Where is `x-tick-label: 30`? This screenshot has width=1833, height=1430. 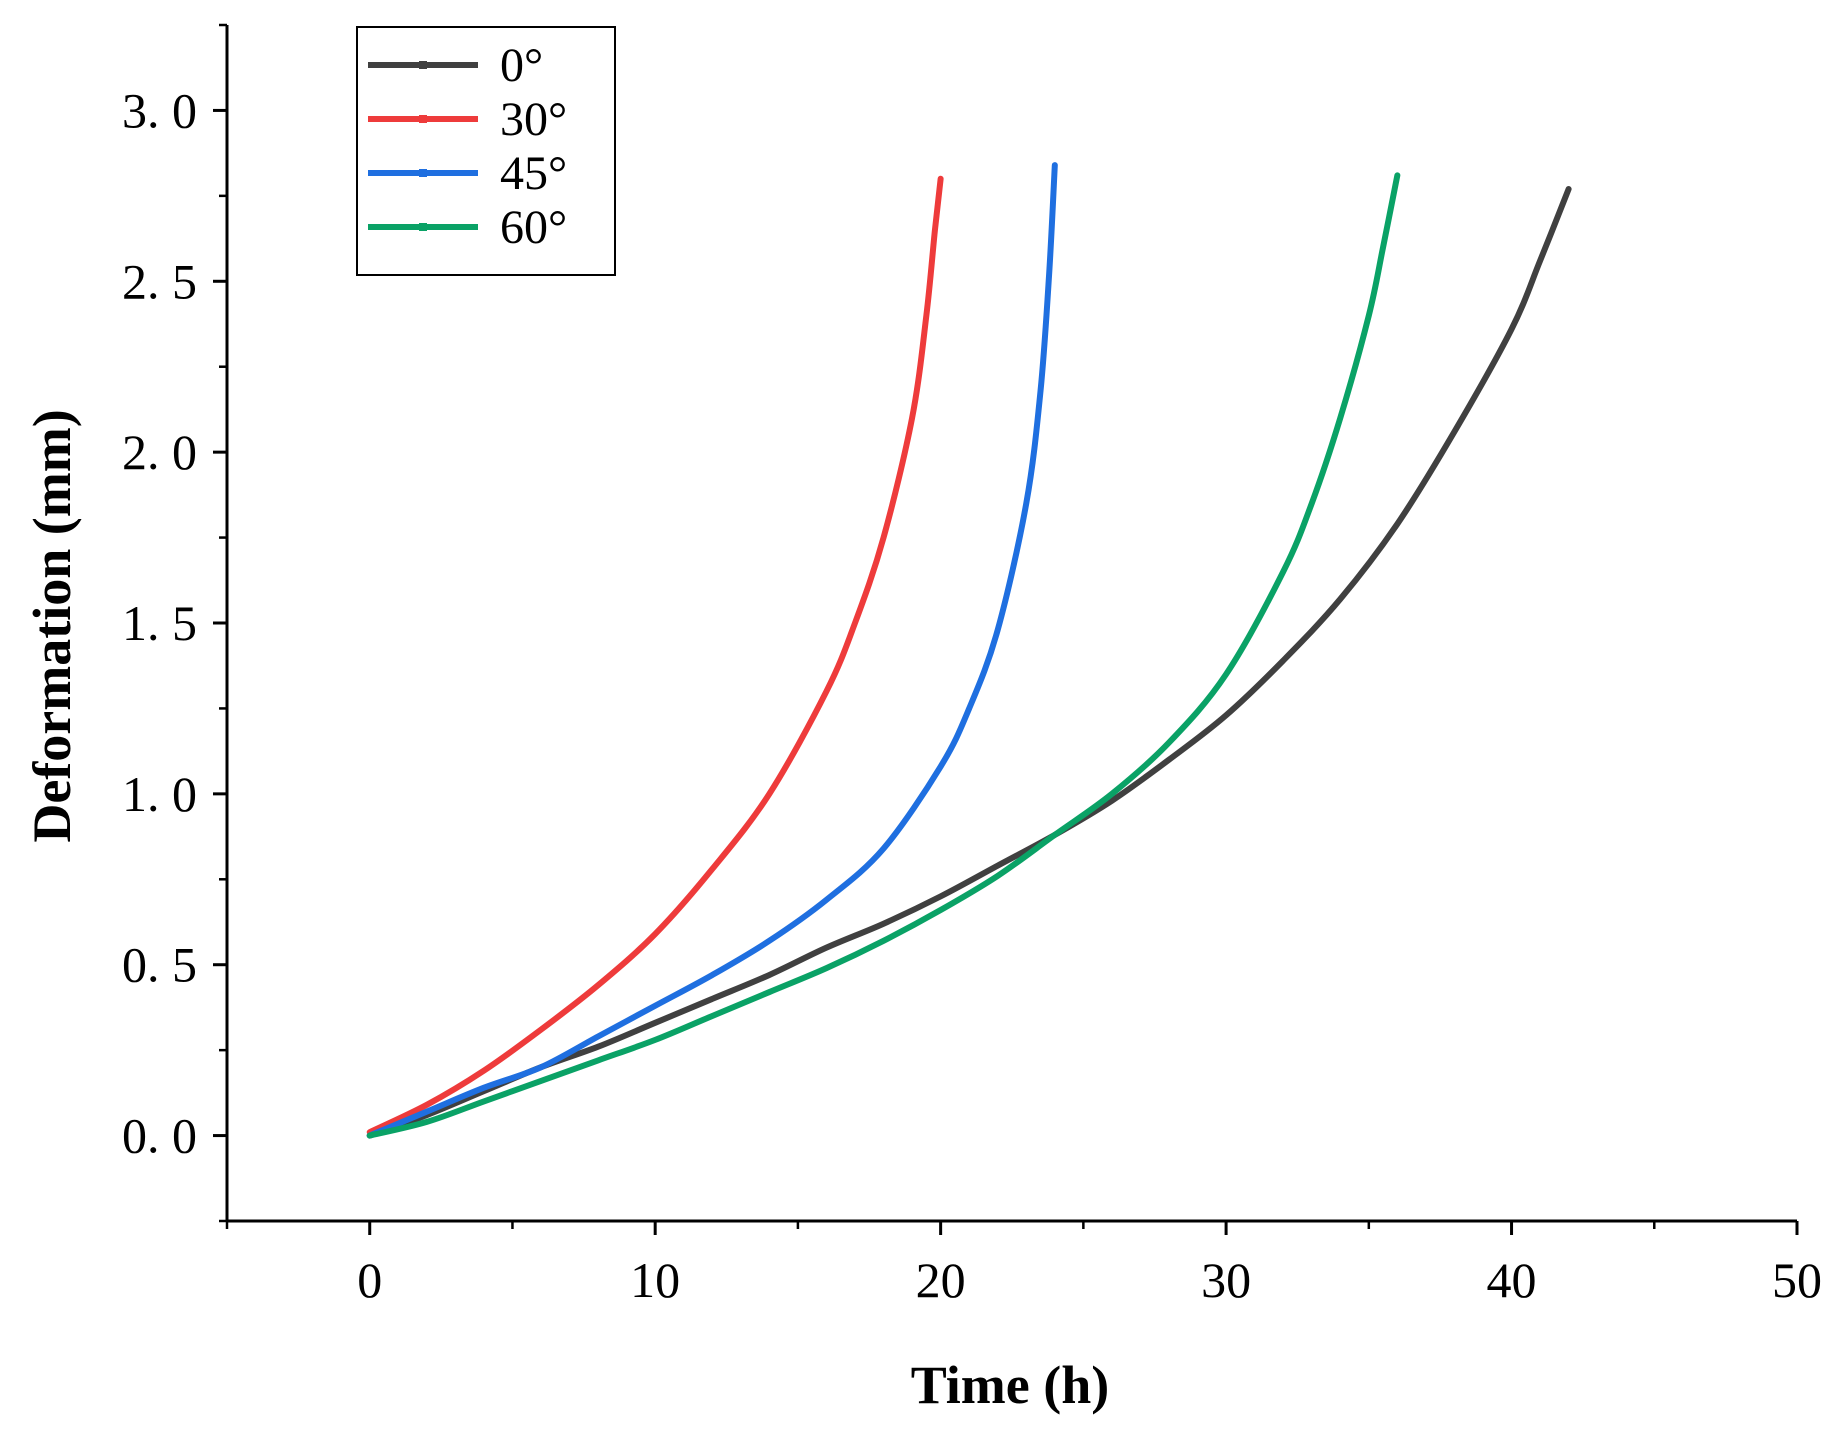
x-tick-label: 30 is located at coordinates (1226, 1280).